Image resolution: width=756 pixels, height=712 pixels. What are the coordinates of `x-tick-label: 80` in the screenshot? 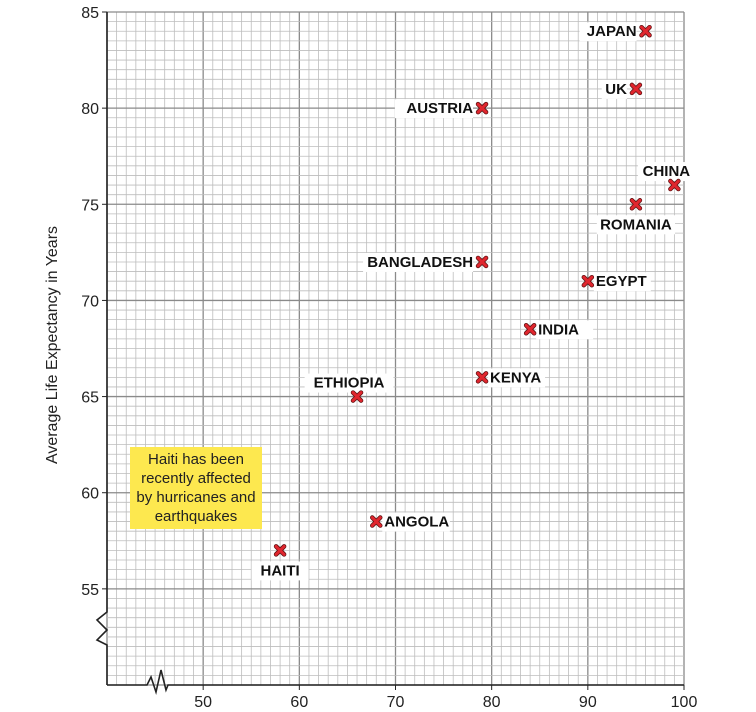 It's located at (492, 702).